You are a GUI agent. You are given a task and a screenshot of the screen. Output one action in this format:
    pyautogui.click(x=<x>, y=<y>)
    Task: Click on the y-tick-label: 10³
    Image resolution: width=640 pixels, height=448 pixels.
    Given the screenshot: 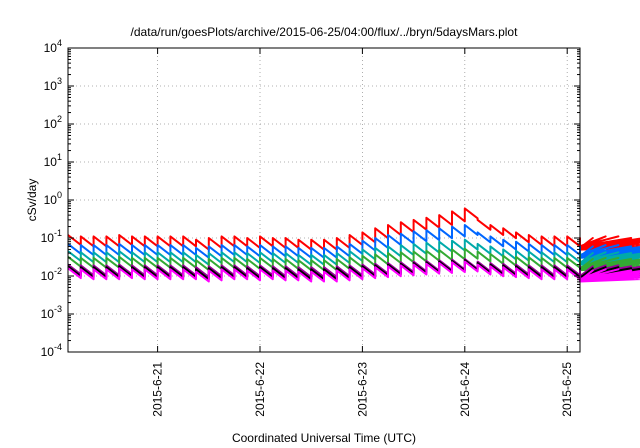 What is the action you would take?
    pyautogui.click(x=53, y=84)
    